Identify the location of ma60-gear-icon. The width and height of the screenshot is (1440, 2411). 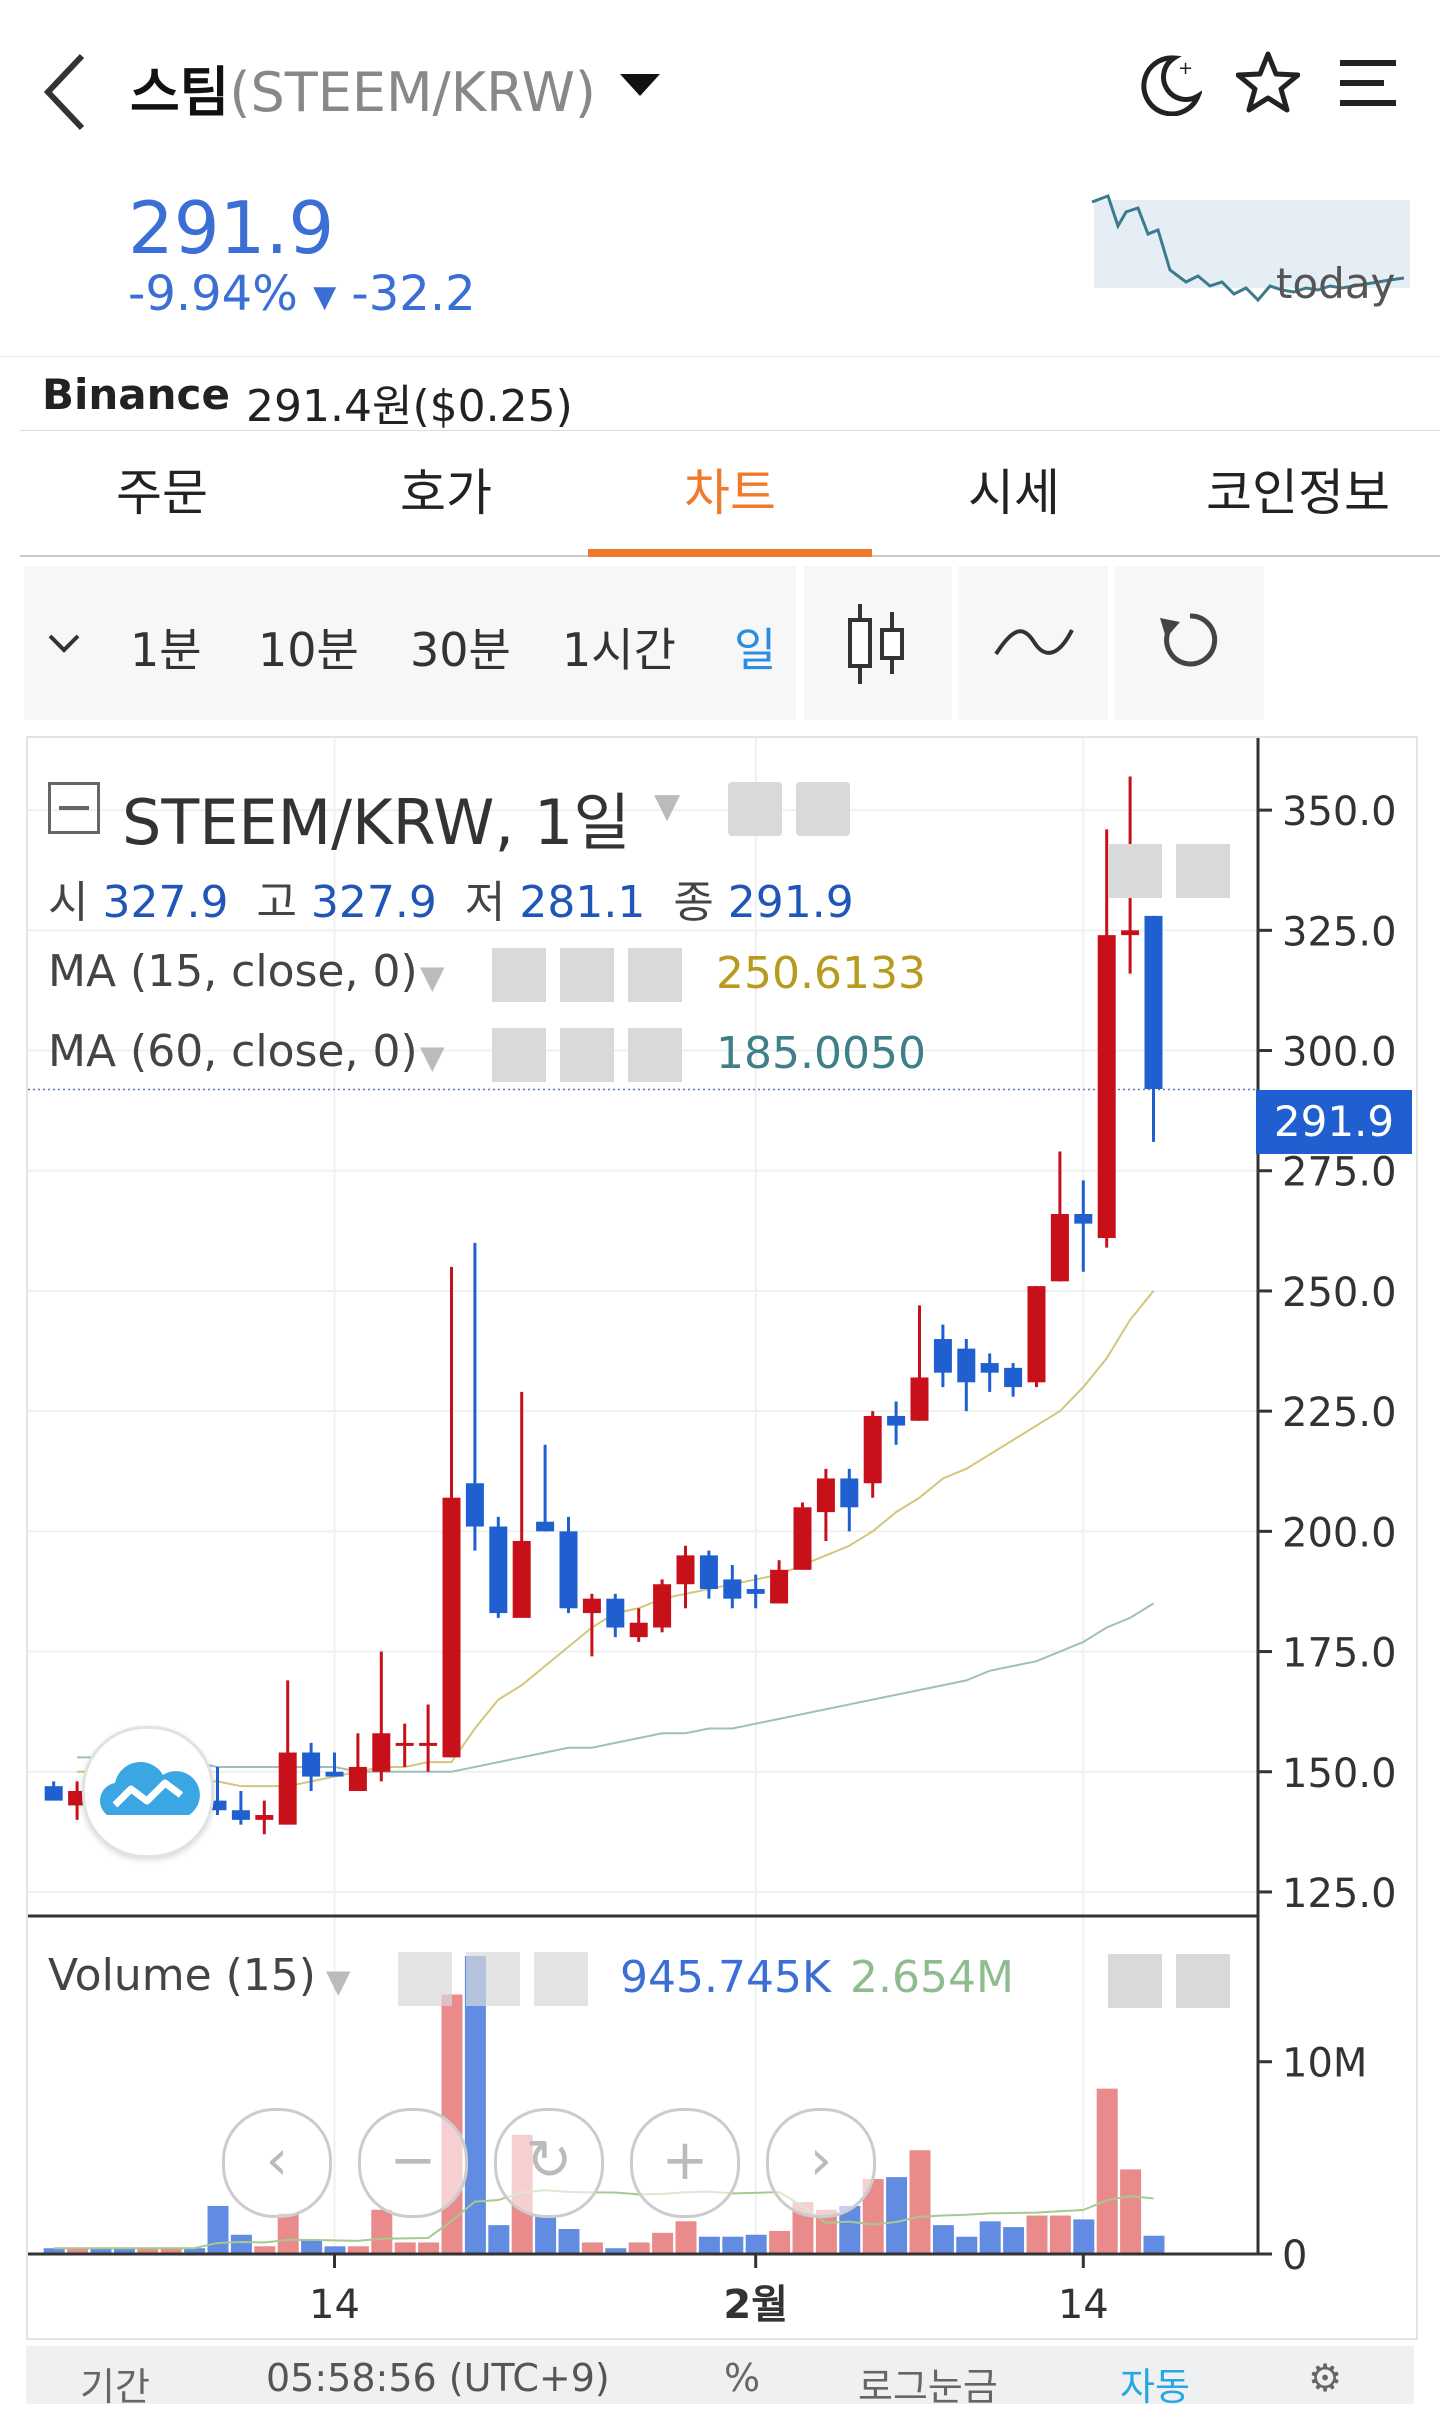
(587, 1055).